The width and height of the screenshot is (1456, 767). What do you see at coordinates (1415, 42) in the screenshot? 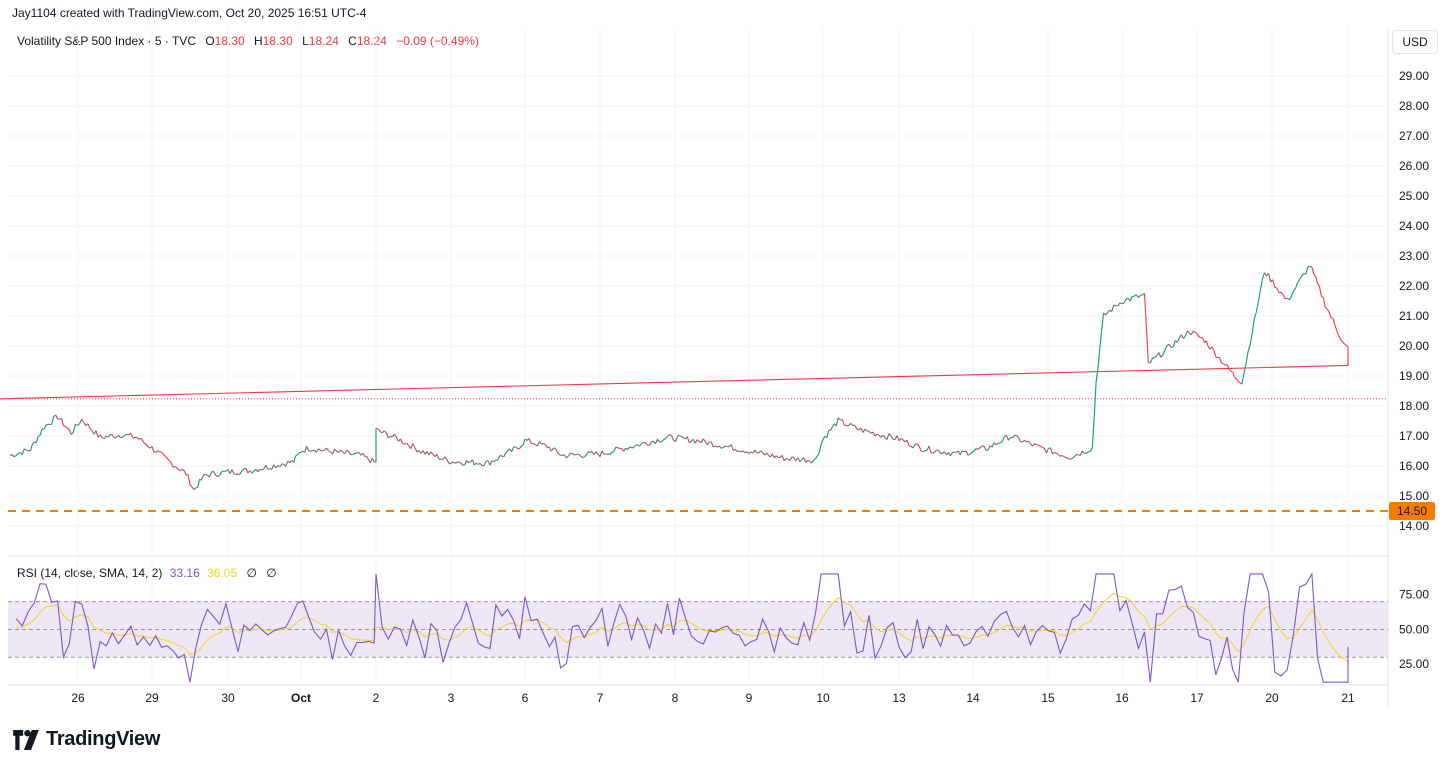
I see `currency-button: USD` at bounding box center [1415, 42].